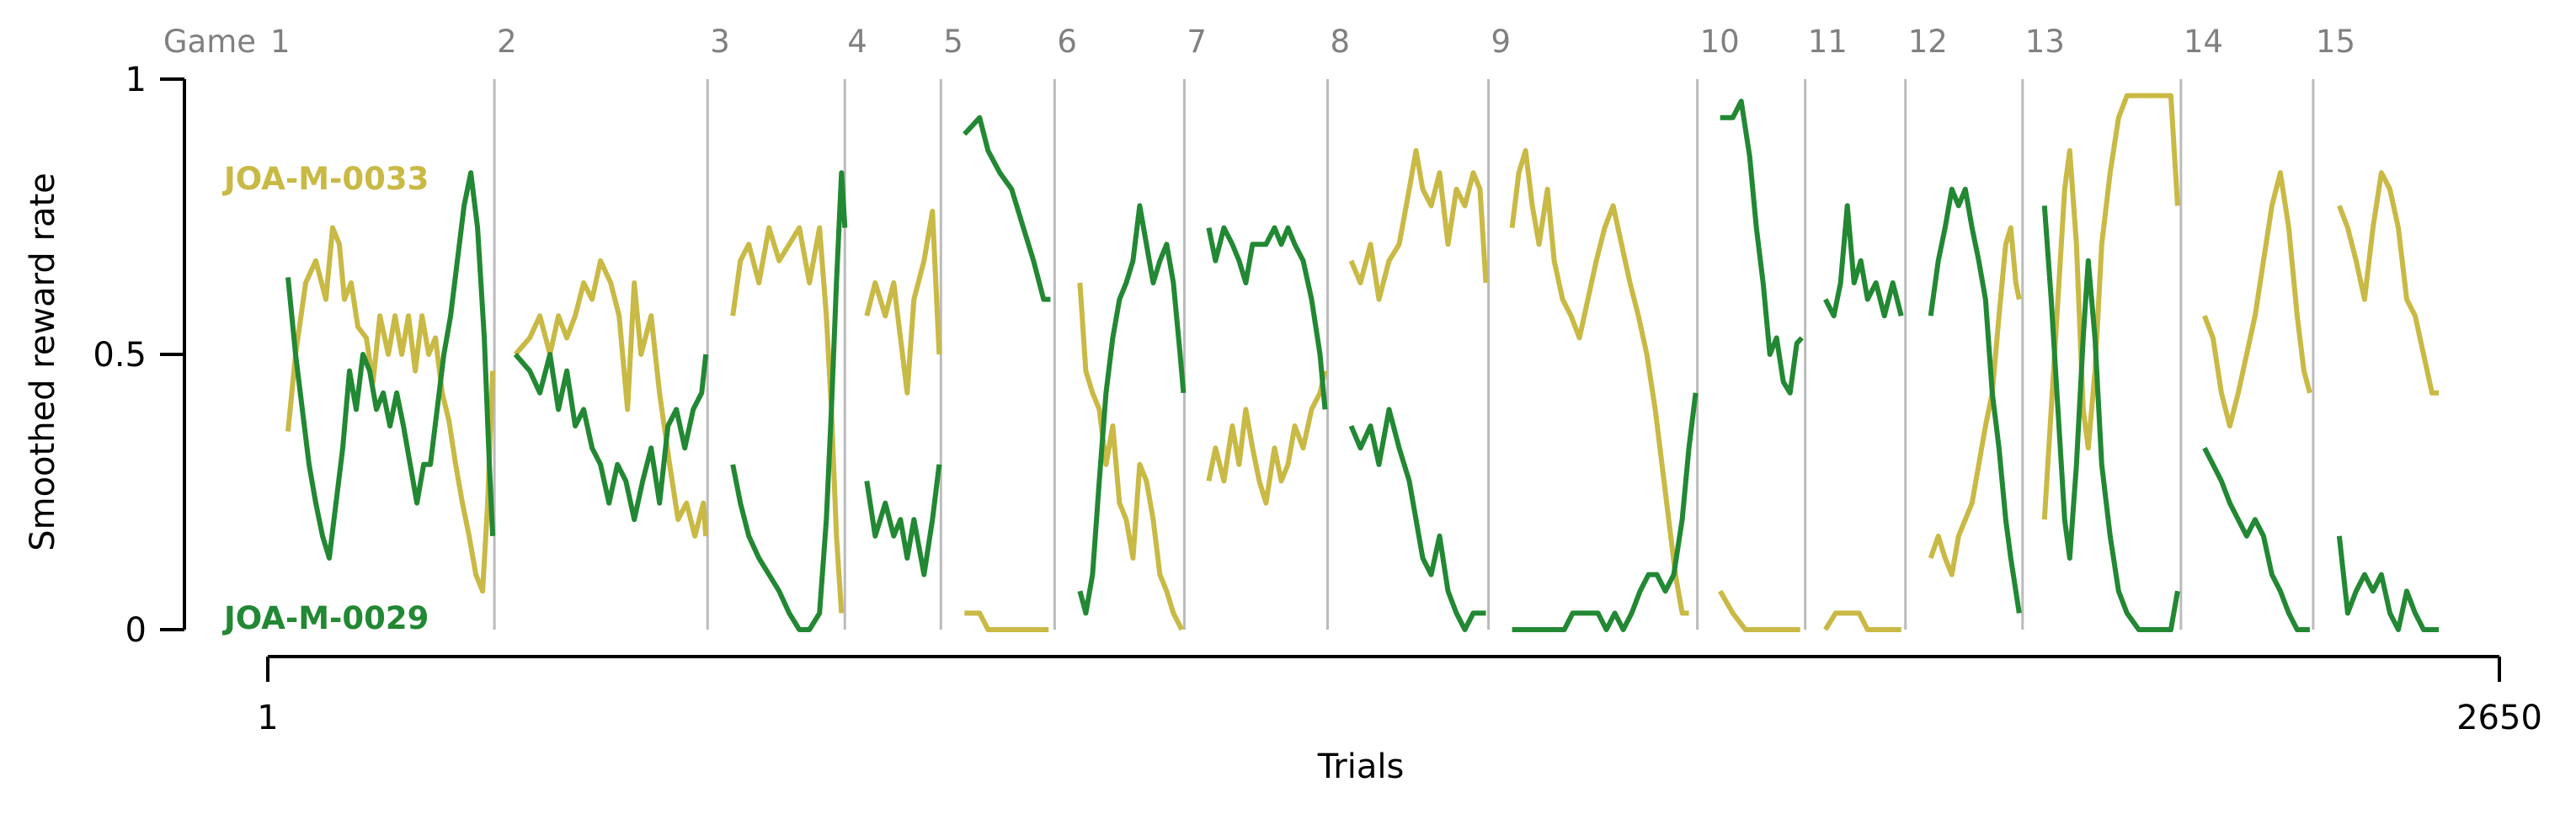 This screenshot has height=814, width=2576. Describe the element at coordinates (280, 42) in the screenshot. I see `game-label: 1` at that location.